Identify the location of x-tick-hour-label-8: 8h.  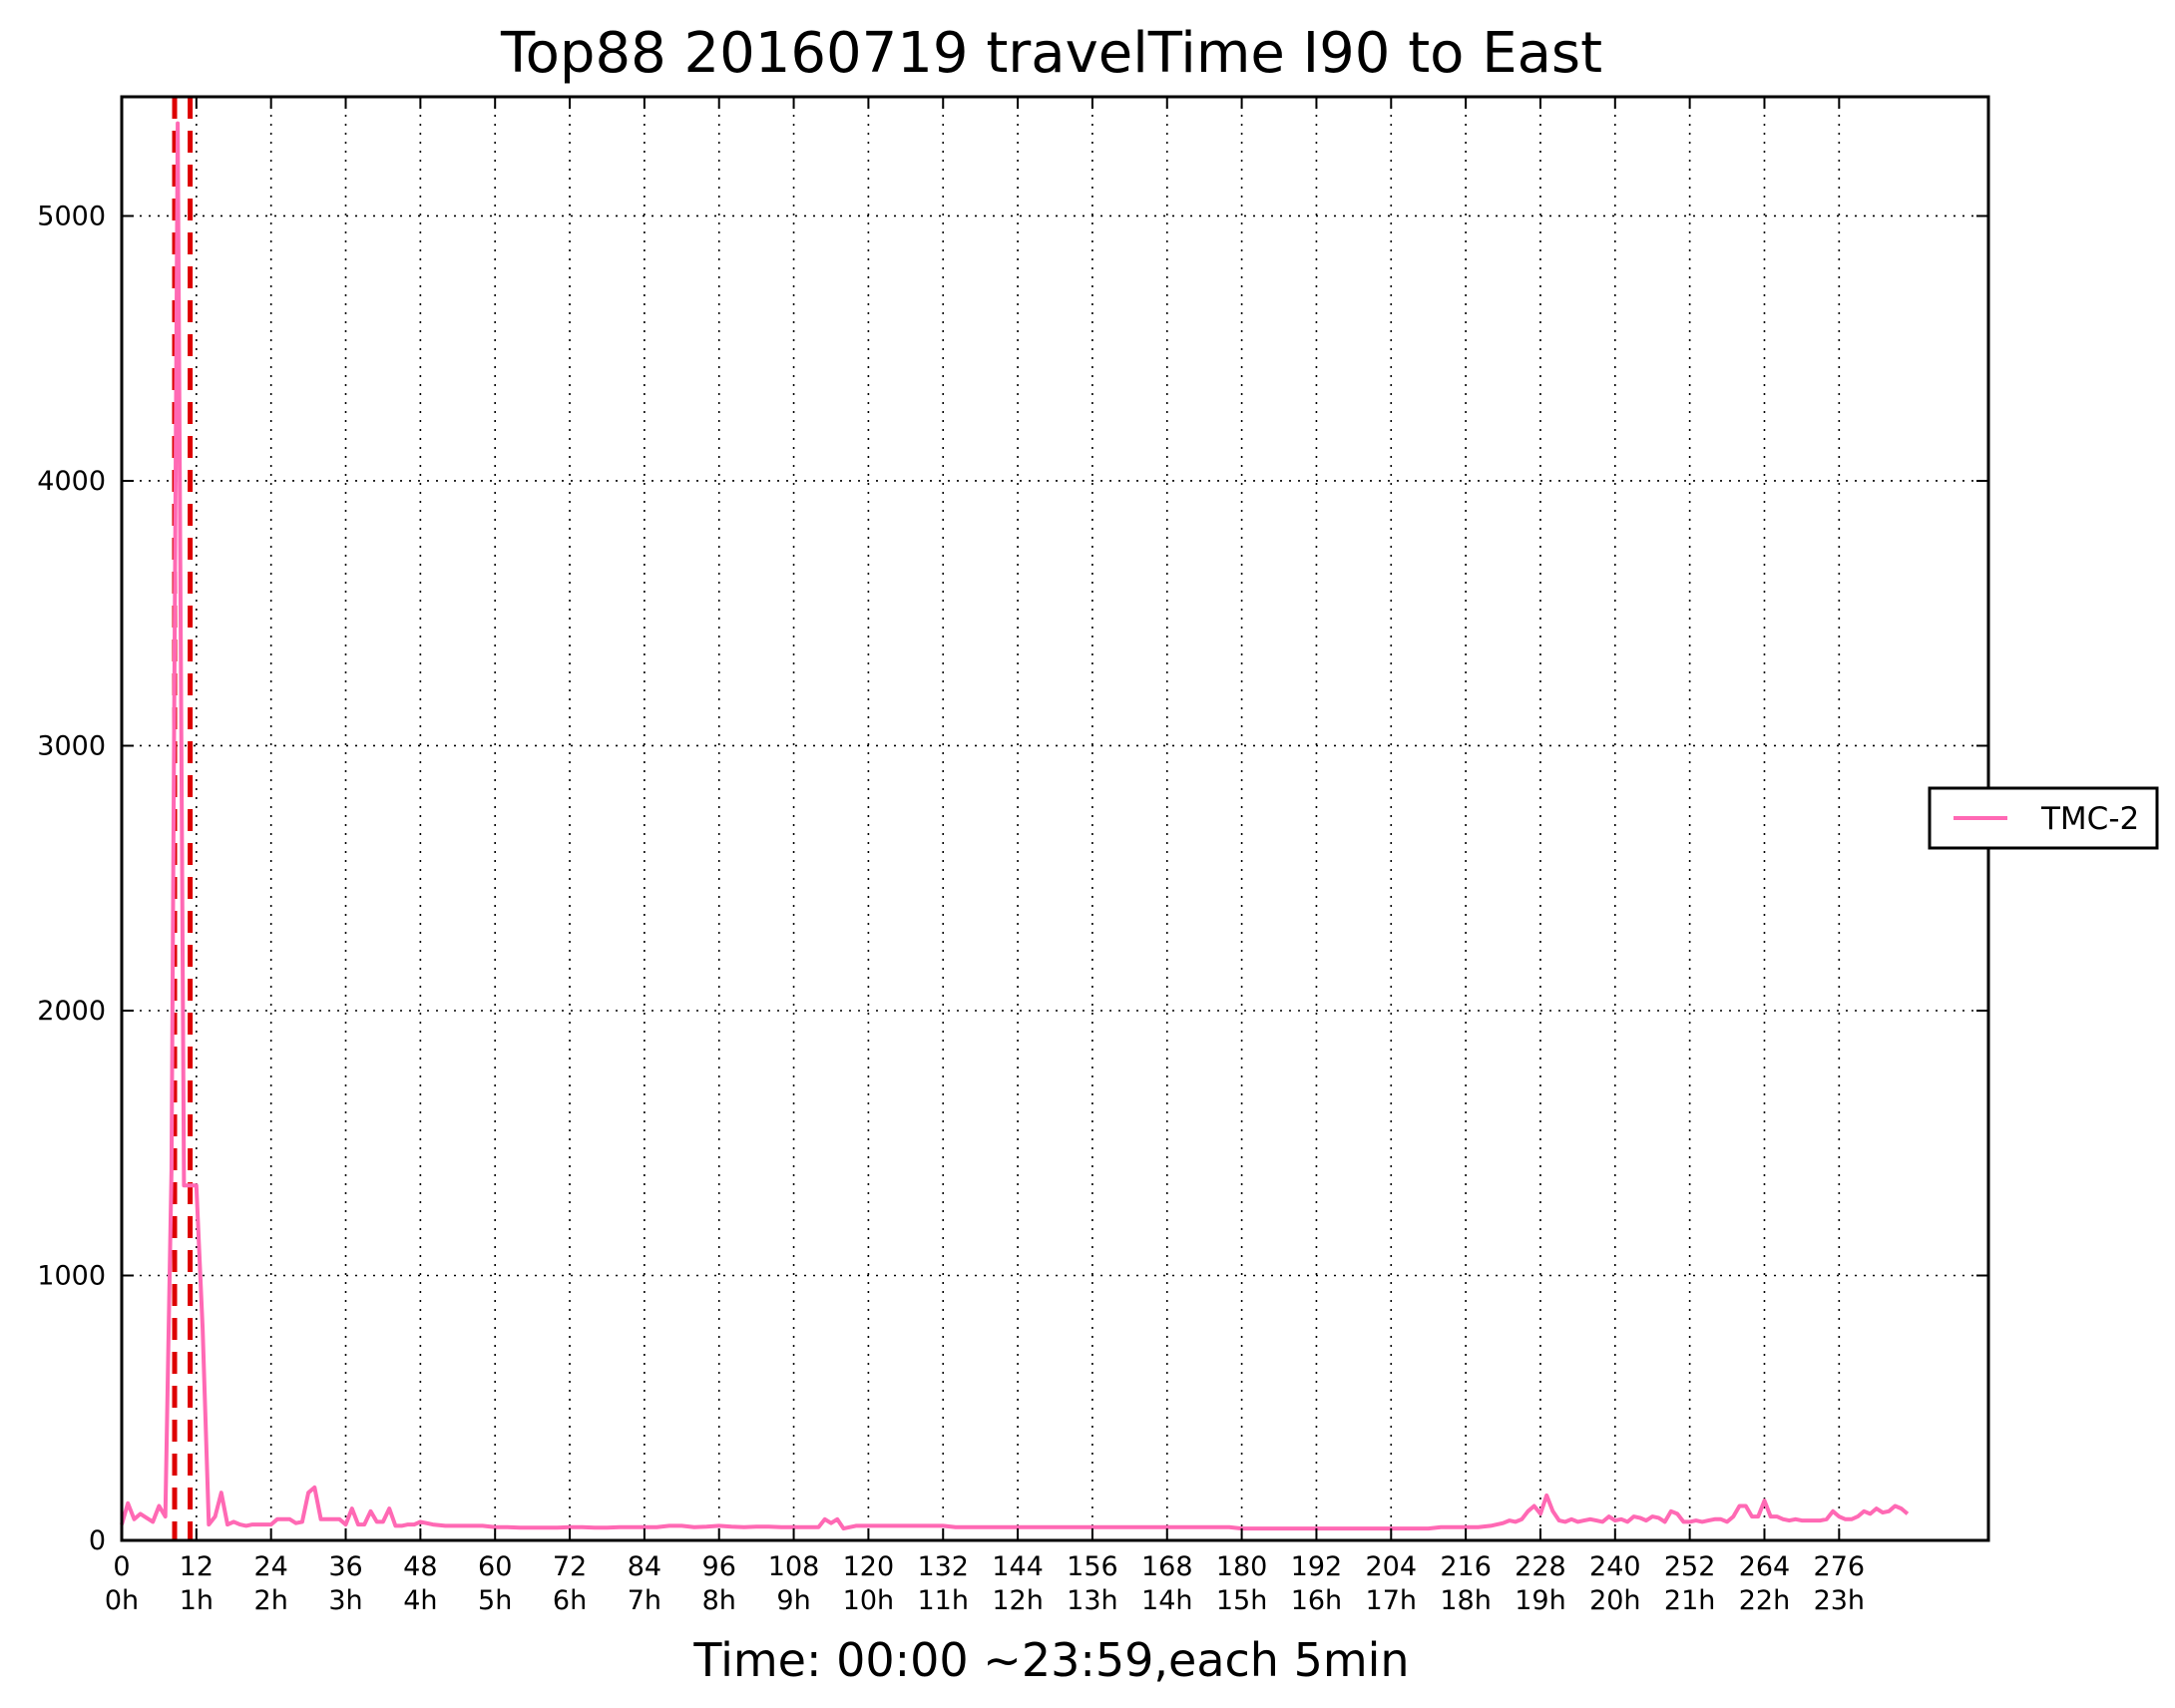
(719, 1600).